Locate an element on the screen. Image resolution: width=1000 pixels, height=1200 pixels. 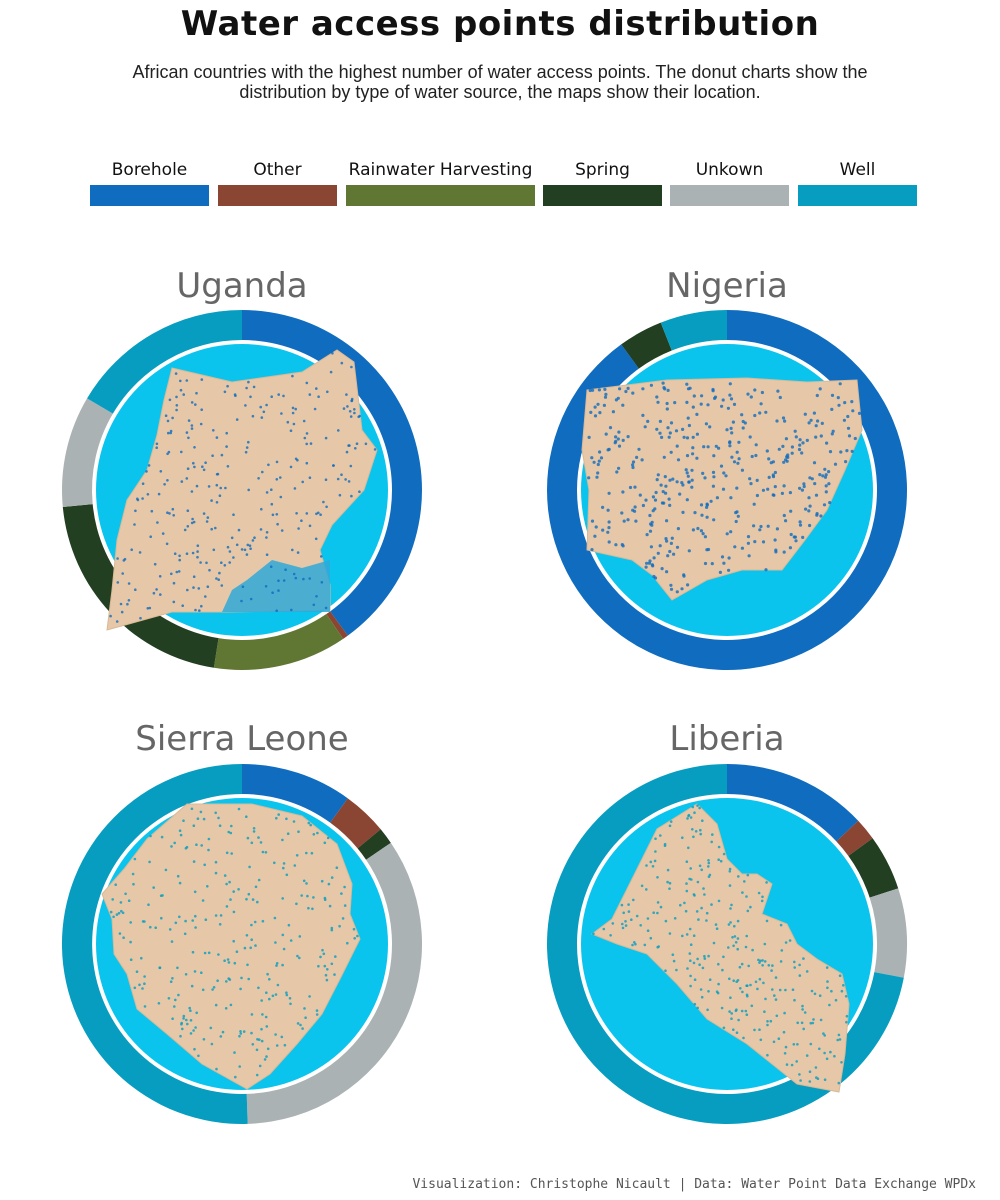
country-title: Uganda is located at coordinates (241, 286).